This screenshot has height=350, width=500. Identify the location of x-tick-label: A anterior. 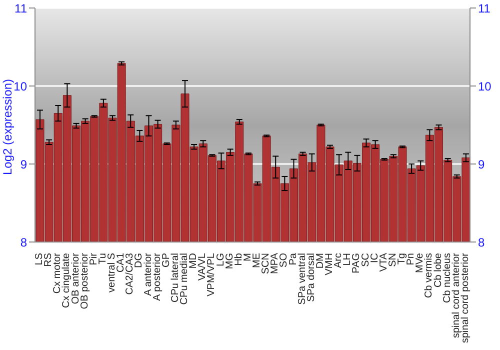
(148, 274).